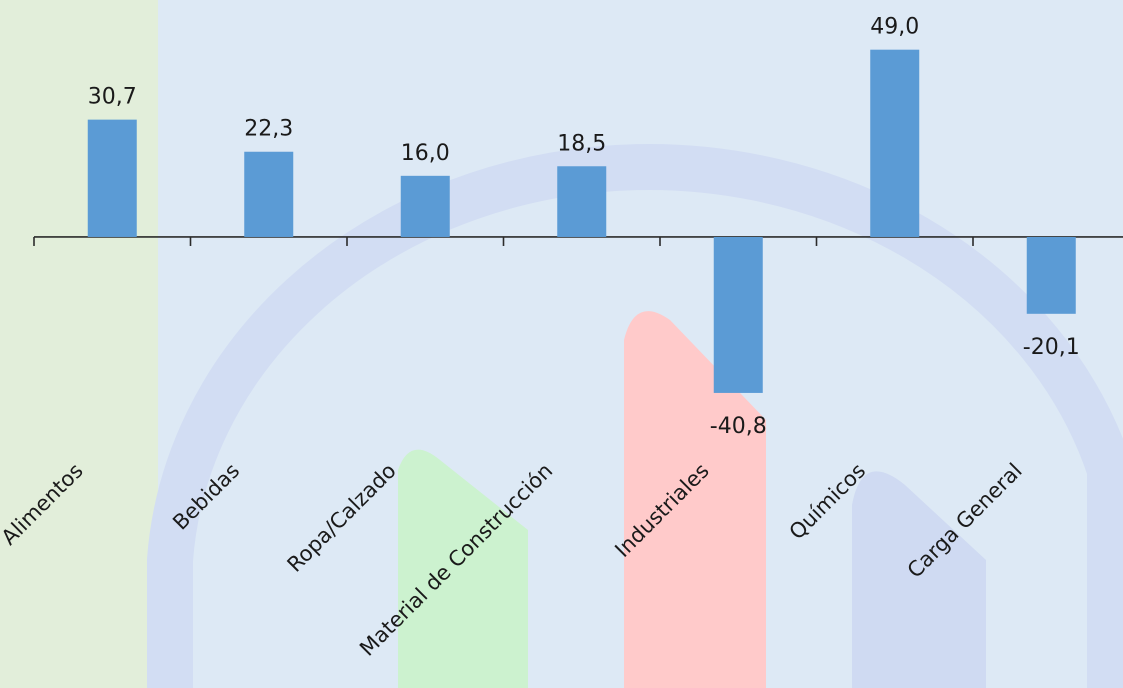 The height and width of the screenshot is (688, 1123). I want to click on data-label: -20,1, so click(1051, 347).